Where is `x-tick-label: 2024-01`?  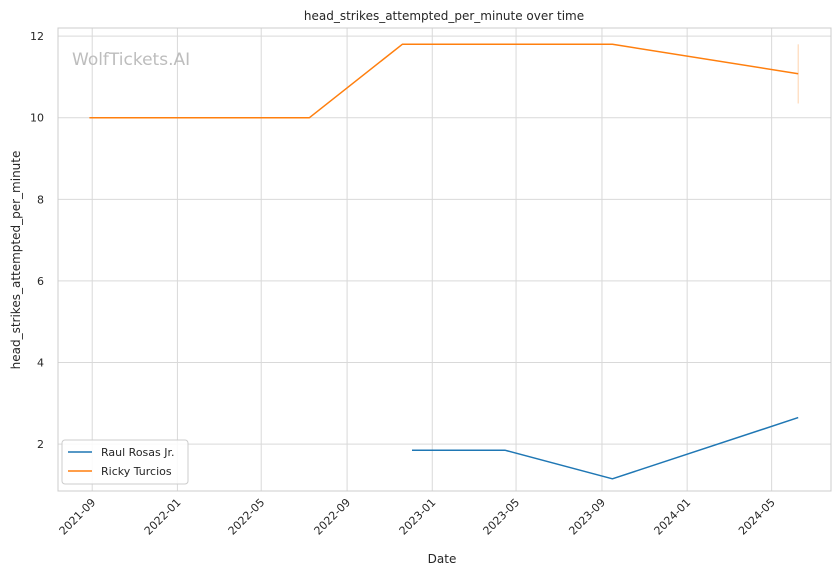
x-tick-label: 2024-01 is located at coordinates (673, 517).